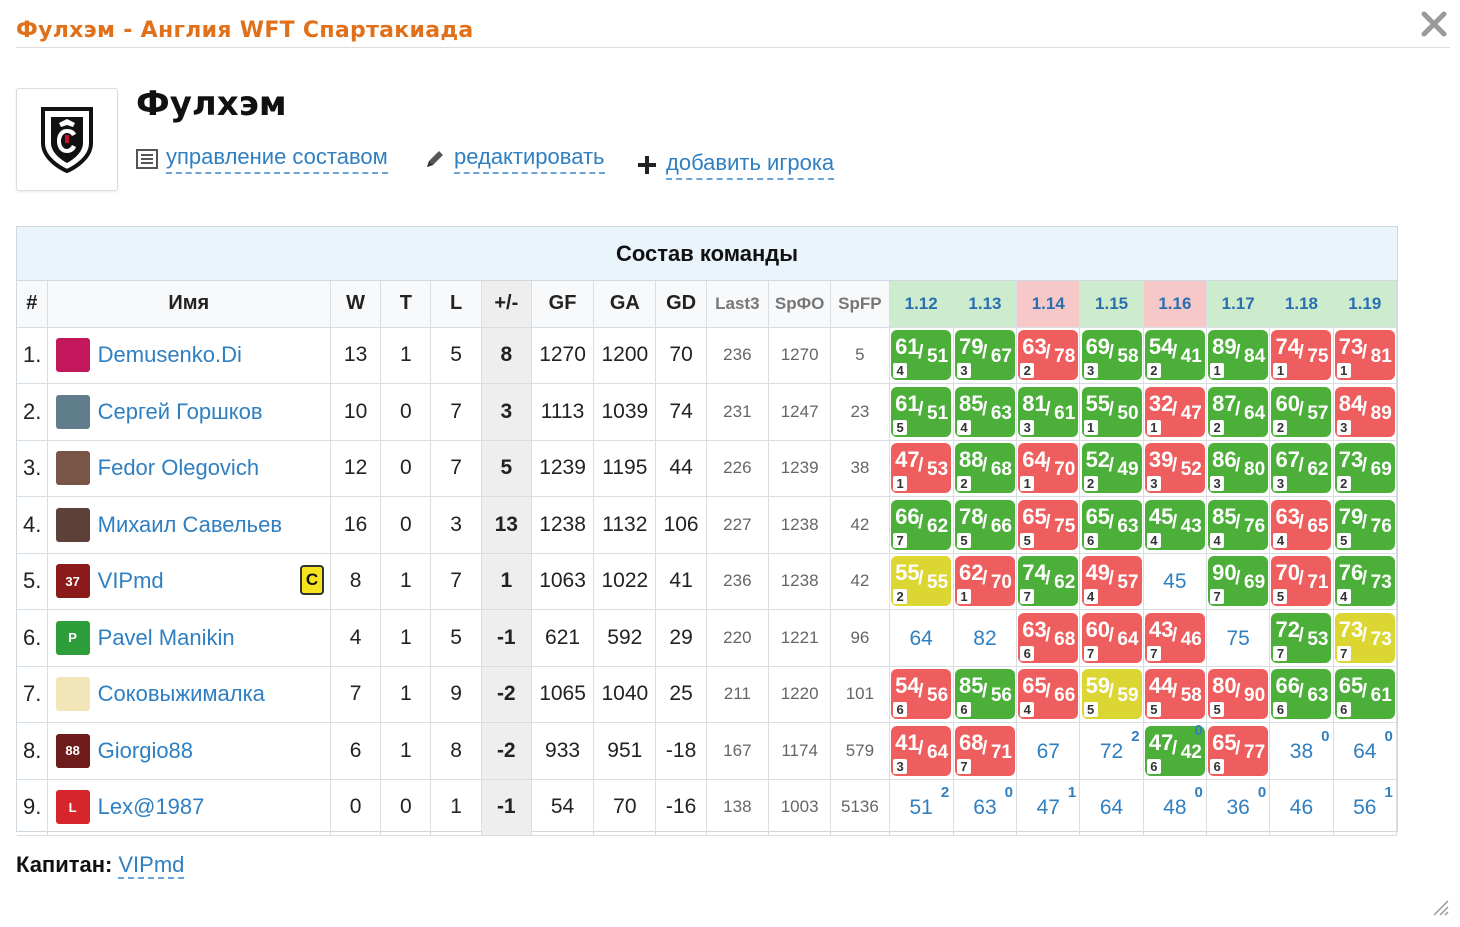 Image resolution: width=1460 pixels, height=927 pixels. I want to click on col-last3: Last3, so click(737, 304).